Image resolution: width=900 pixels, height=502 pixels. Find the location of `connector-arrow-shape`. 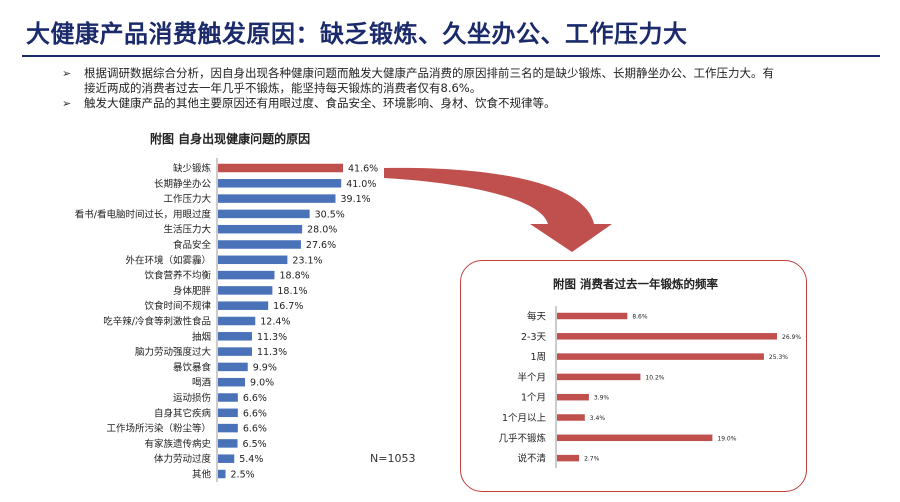

connector-arrow-shape is located at coordinates (498, 209).